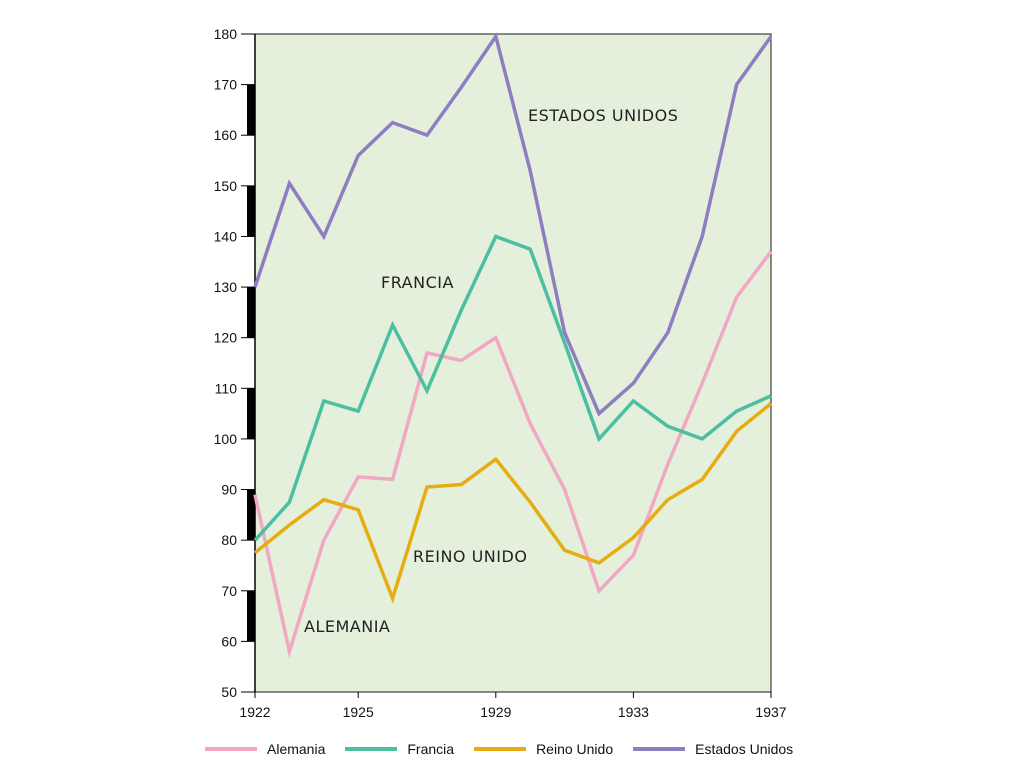  What do you see at coordinates (296, 749) in the screenshot?
I see `legend-label-alemania: Alemania` at bounding box center [296, 749].